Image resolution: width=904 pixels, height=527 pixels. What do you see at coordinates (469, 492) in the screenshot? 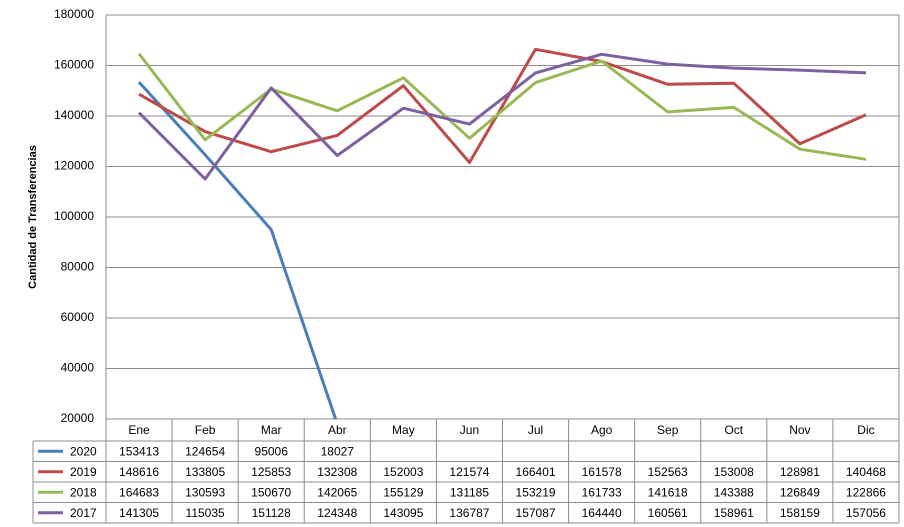
I see `table-value: 131185` at bounding box center [469, 492].